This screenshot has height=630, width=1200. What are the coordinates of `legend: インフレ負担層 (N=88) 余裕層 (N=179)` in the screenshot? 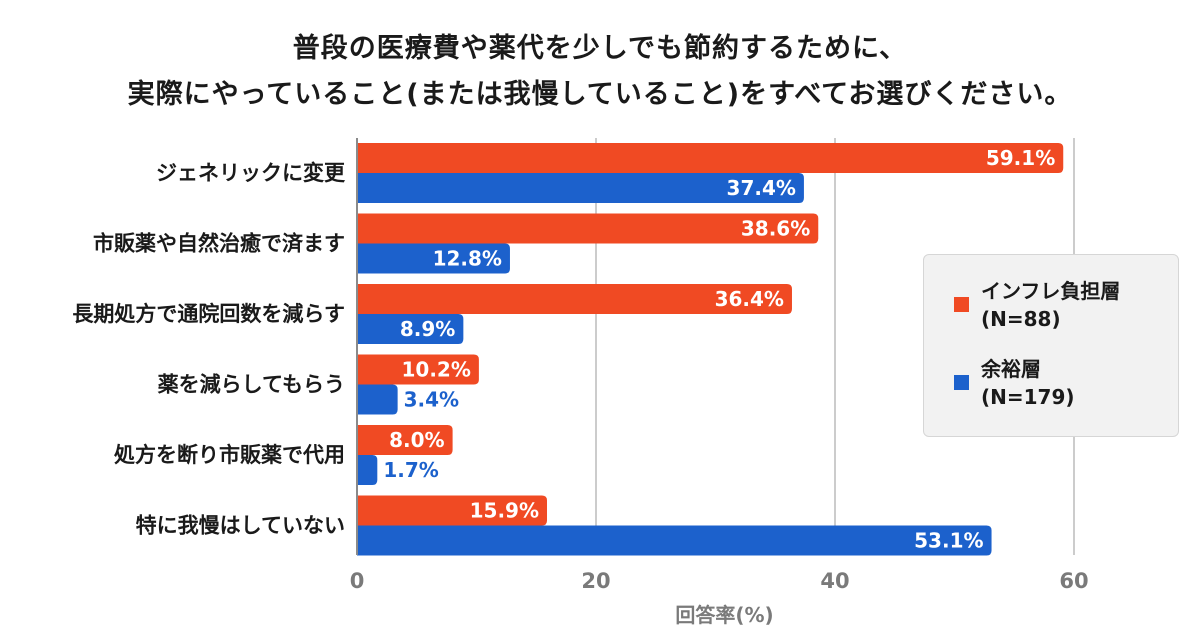 It's located at (1051, 345).